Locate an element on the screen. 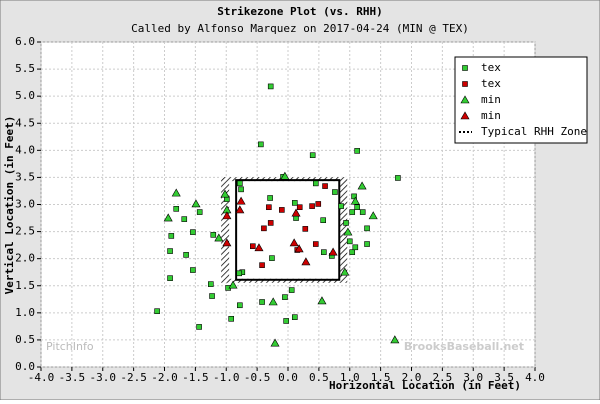 This screenshot has height=404, width=600. y-tick-label: 4.5 is located at coordinates (25, 122).